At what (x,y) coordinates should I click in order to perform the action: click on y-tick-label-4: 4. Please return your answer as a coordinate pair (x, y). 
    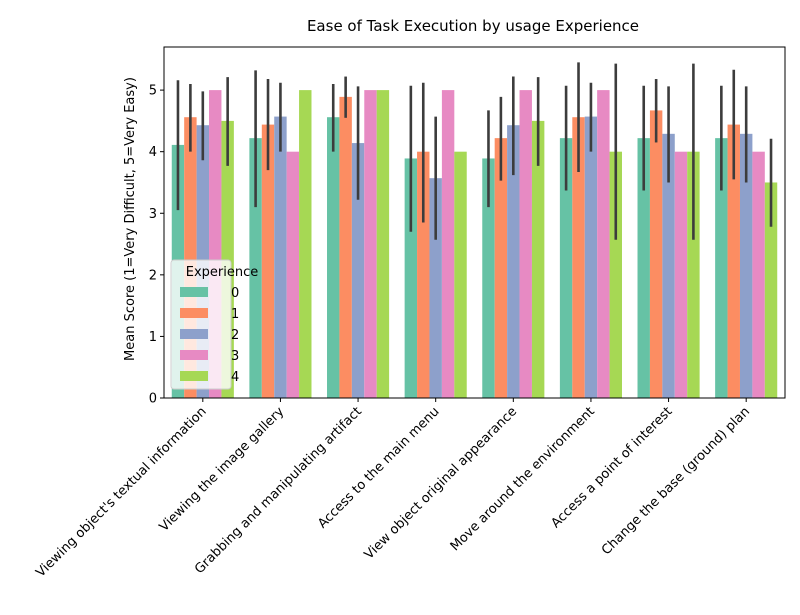
    Looking at the image, I should click on (153, 152).